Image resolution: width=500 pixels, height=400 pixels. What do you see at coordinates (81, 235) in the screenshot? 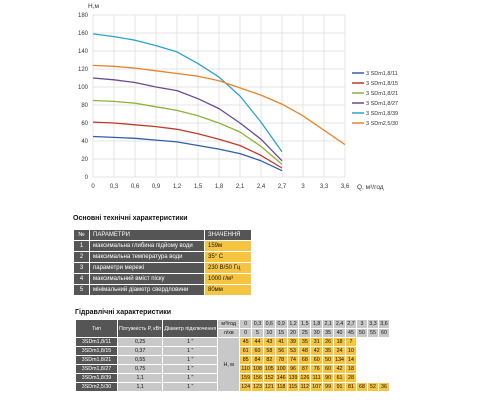
I see `specs-header-num: №` at bounding box center [81, 235].